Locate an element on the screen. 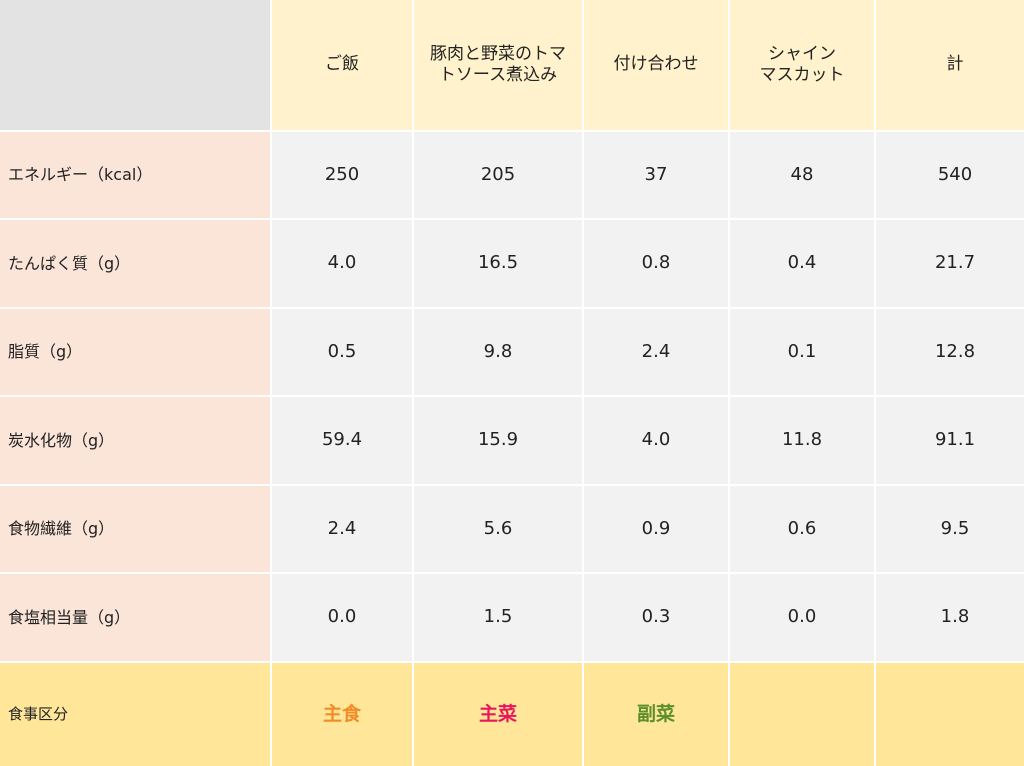 The width and height of the screenshot is (1024, 766). header-label: ご飯 is located at coordinates (342, 64).